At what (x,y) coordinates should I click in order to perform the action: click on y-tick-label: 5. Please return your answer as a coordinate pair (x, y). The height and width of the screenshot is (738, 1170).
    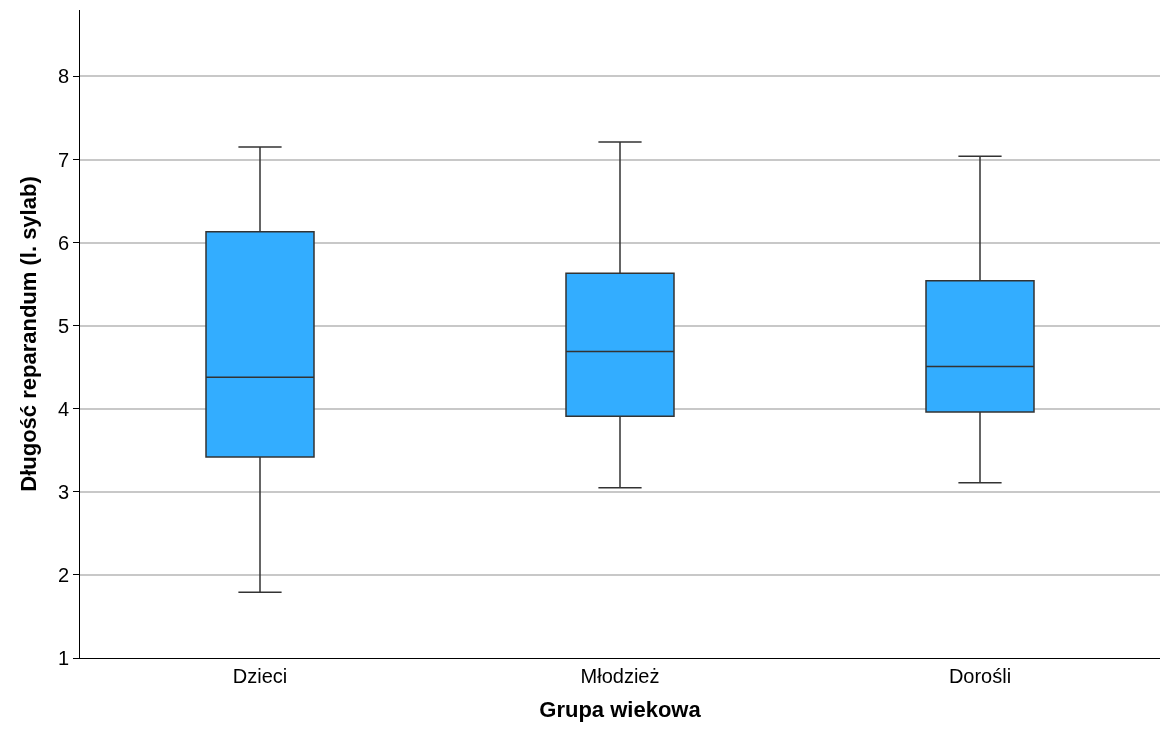
    Looking at the image, I should click on (63, 325).